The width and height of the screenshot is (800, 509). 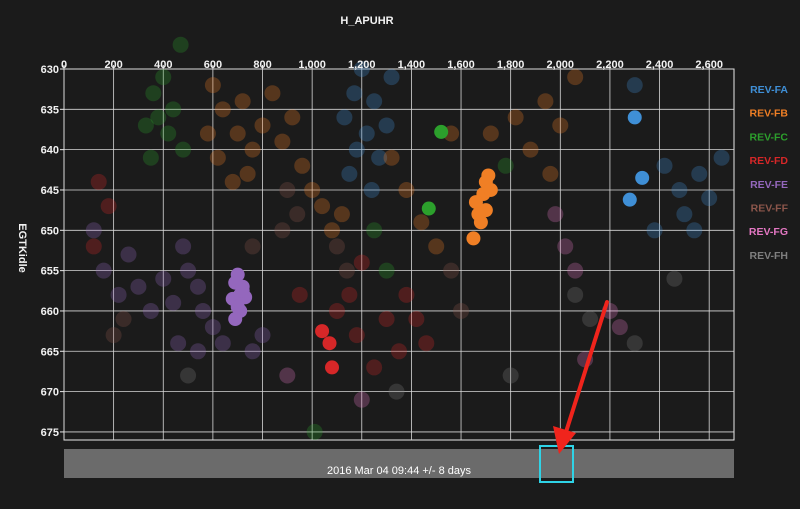 What do you see at coordinates (769, 185) in the screenshot?
I see `legend-item-rev-fe: REV-FE` at bounding box center [769, 185].